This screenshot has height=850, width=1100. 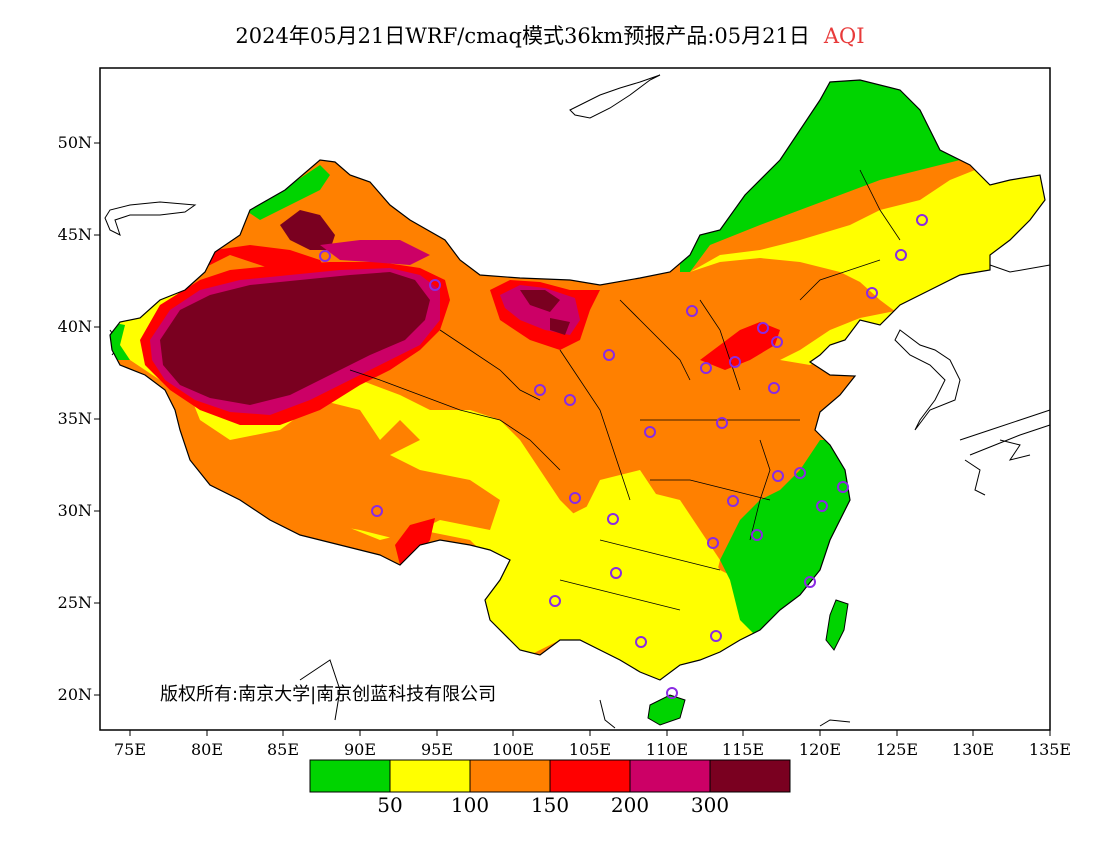 I want to click on map-title: 2024年05月21日WRF/cmaq模式36km预报产品:05月21日 AQI, so click(x=550, y=35).